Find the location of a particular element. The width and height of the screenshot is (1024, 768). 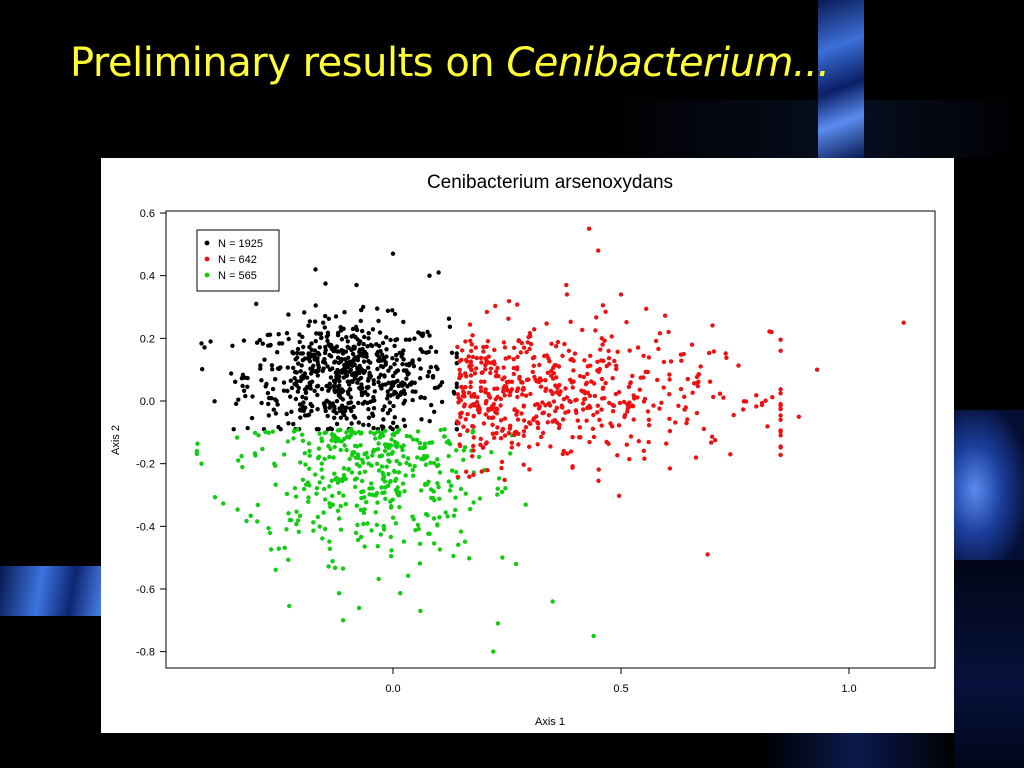

x-tick-label: 0.5 is located at coordinates (620, 689).